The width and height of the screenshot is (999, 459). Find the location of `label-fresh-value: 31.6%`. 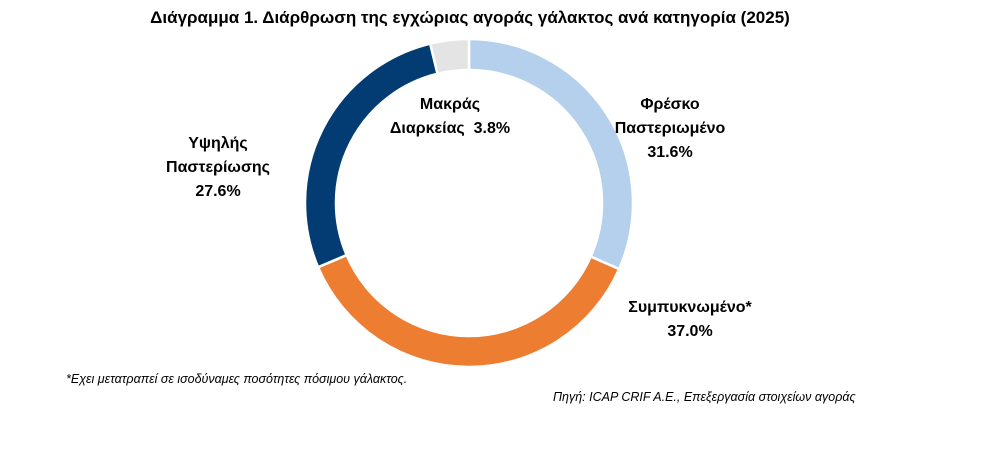

label-fresh-value: 31.6% is located at coordinates (670, 152).